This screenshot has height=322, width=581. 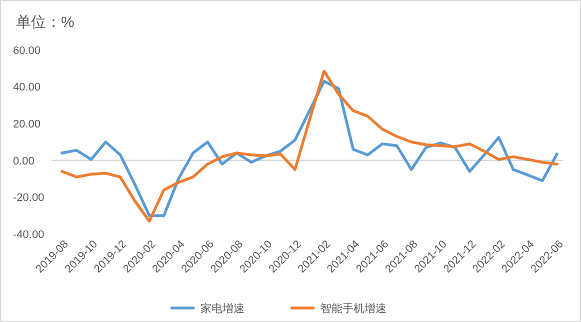 I want to click on y-tick-label: 0.00, so click(x=23, y=161).